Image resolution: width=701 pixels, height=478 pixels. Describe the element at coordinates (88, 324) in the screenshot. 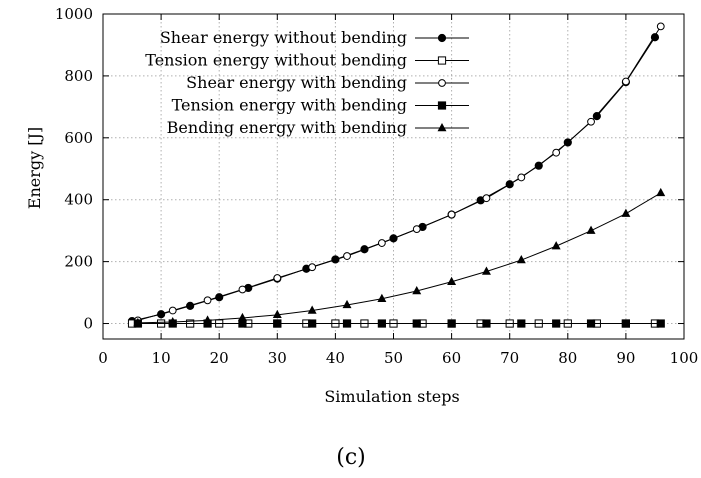

I see `y-tick-label: 0` at that location.